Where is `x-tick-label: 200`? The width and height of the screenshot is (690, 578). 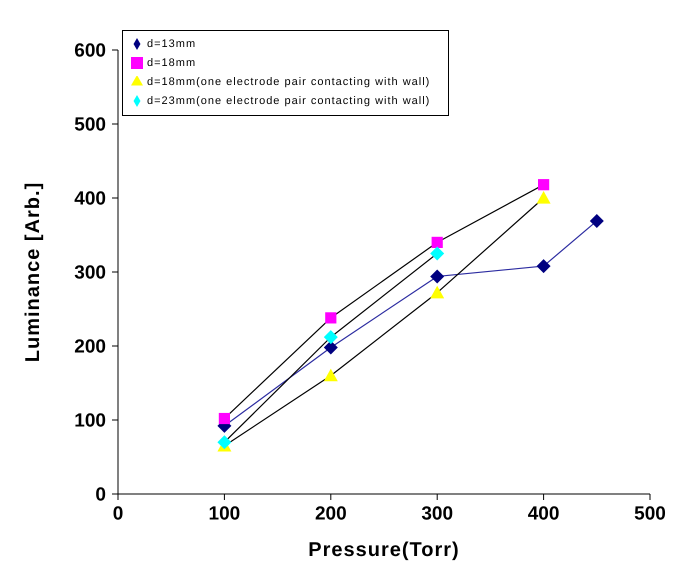 x-tick-label: 200 is located at coordinates (330, 513).